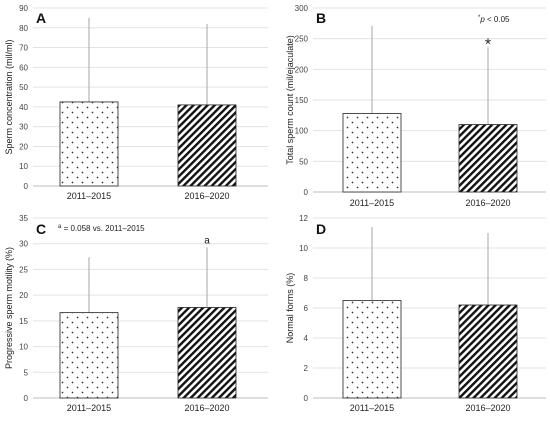 The width and height of the screenshot is (550, 421). Describe the element at coordinates (306, 368) in the screenshot. I see `y-tick-label: 2` at that location.